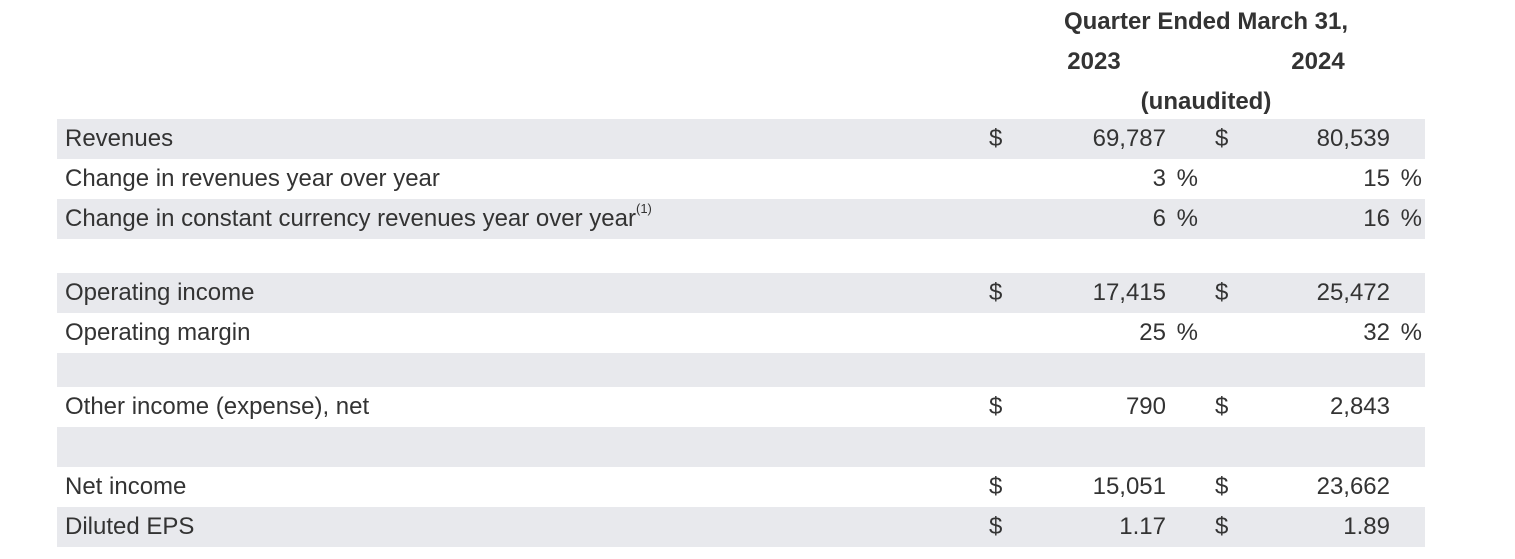  Describe the element at coordinates (1353, 138) in the screenshot. I see `value-2024: 80,539` at that location.